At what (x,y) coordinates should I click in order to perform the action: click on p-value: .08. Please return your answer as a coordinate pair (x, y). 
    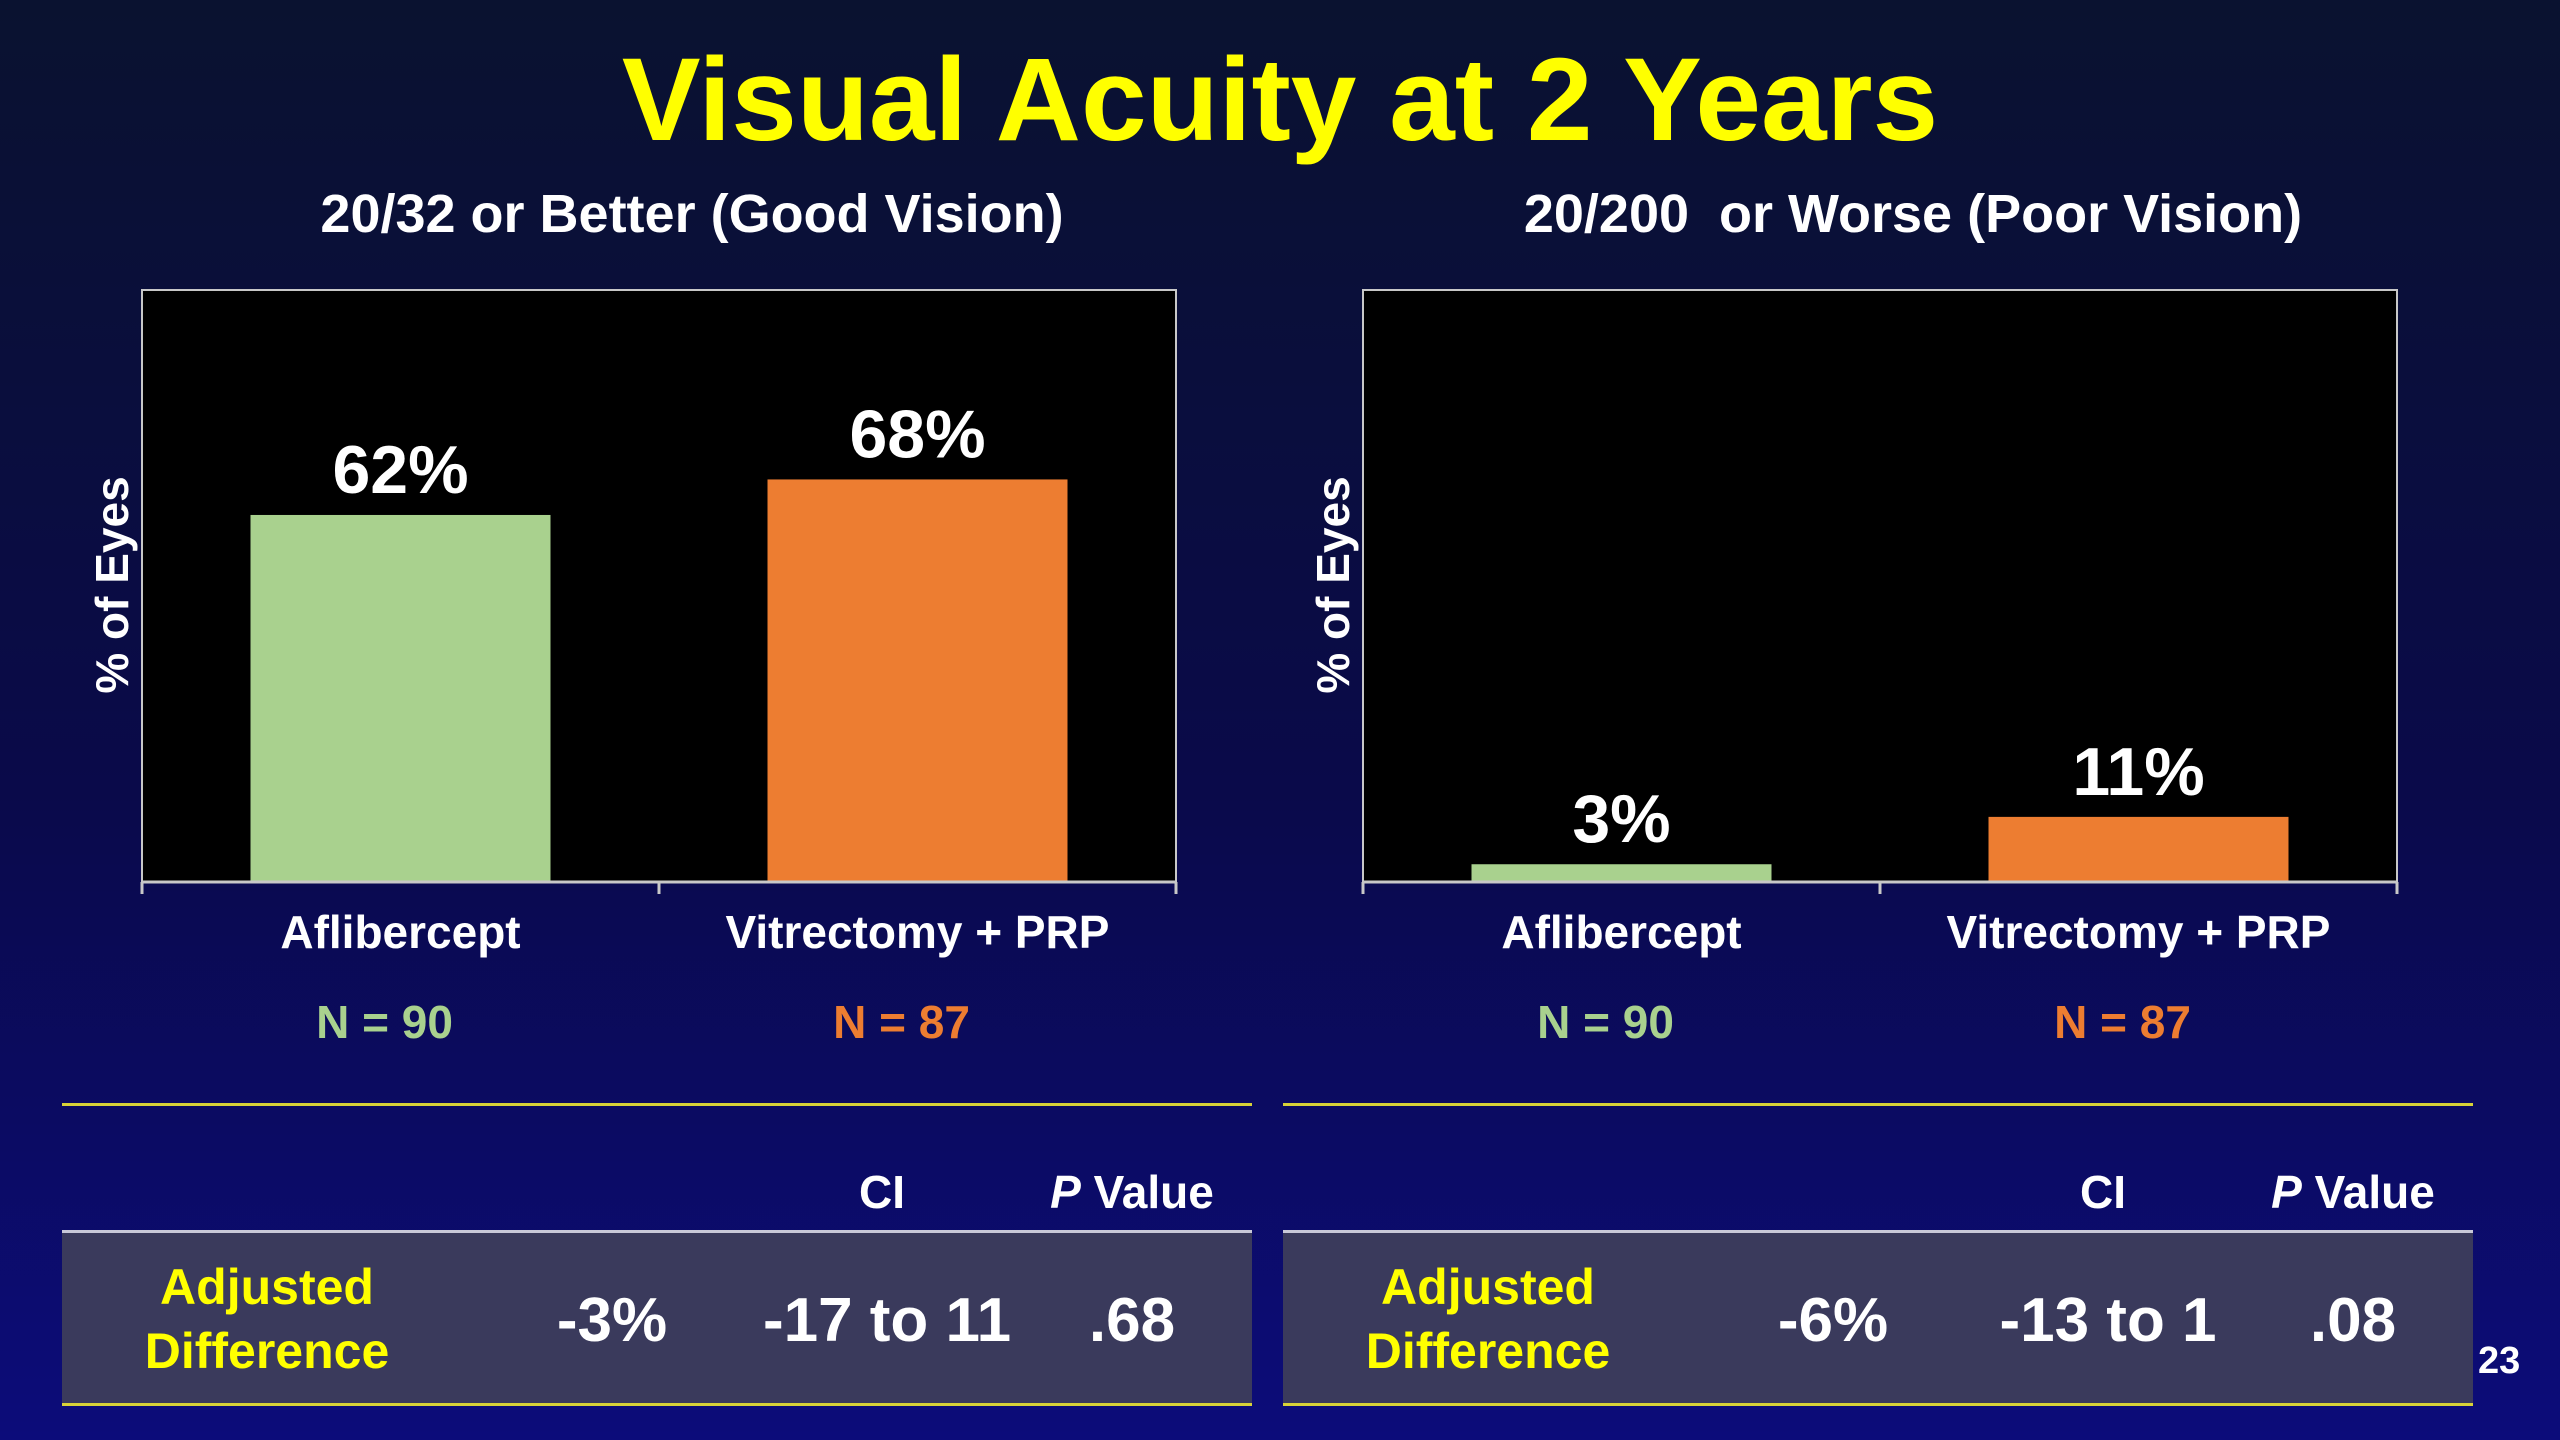
    Looking at the image, I should click on (2353, 1320).